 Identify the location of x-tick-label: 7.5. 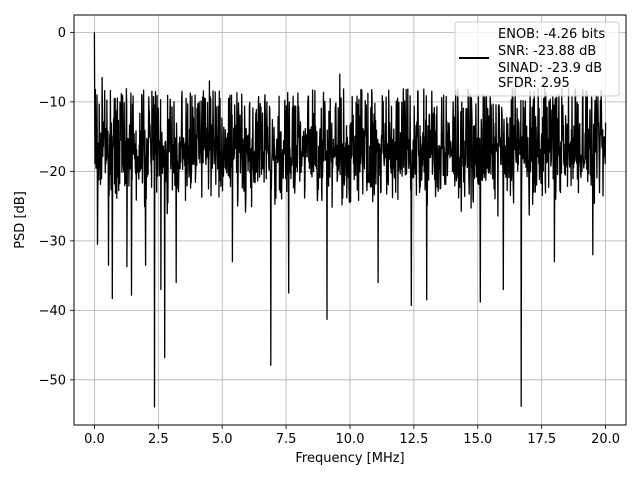
(286, 439).